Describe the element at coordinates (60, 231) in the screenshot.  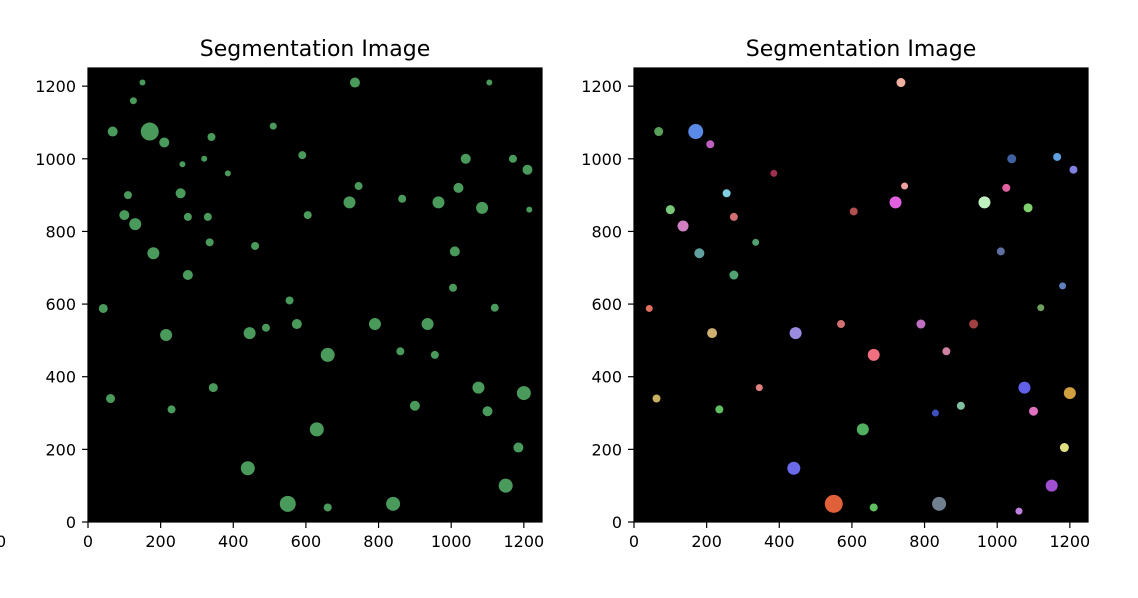
I see `y-tick-label: 800` at that location.